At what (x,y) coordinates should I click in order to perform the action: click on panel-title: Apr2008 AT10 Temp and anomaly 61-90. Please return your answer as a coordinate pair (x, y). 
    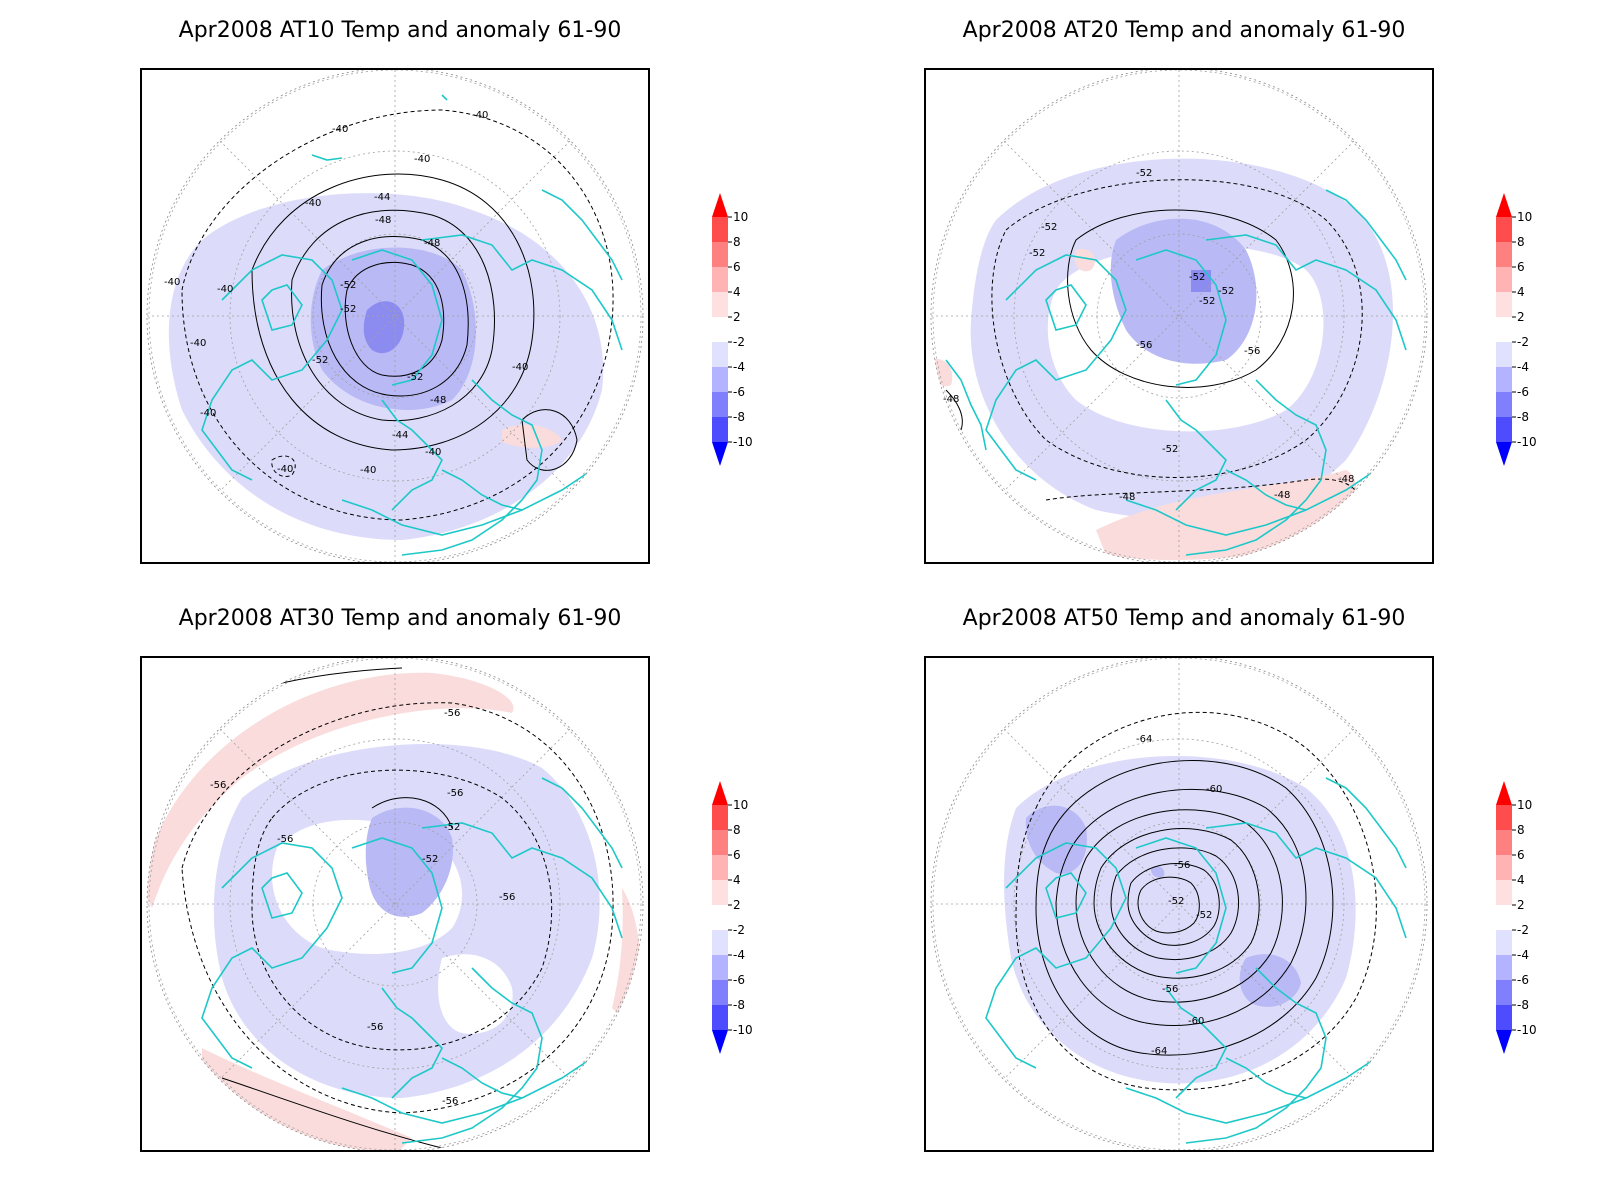
    Looking at the image, I should click on (400, 30).